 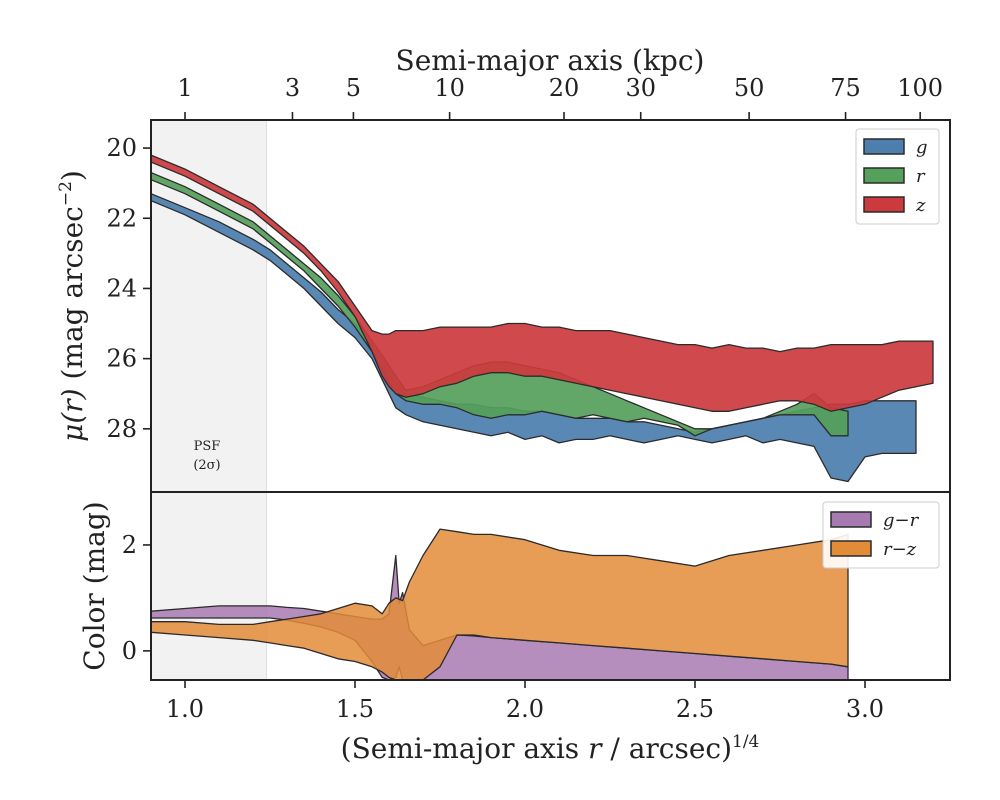 What do you see at coordinates (920, 88) in the screenshot?
I see `top-tick-label: 100` at bounding box center [920, 88].